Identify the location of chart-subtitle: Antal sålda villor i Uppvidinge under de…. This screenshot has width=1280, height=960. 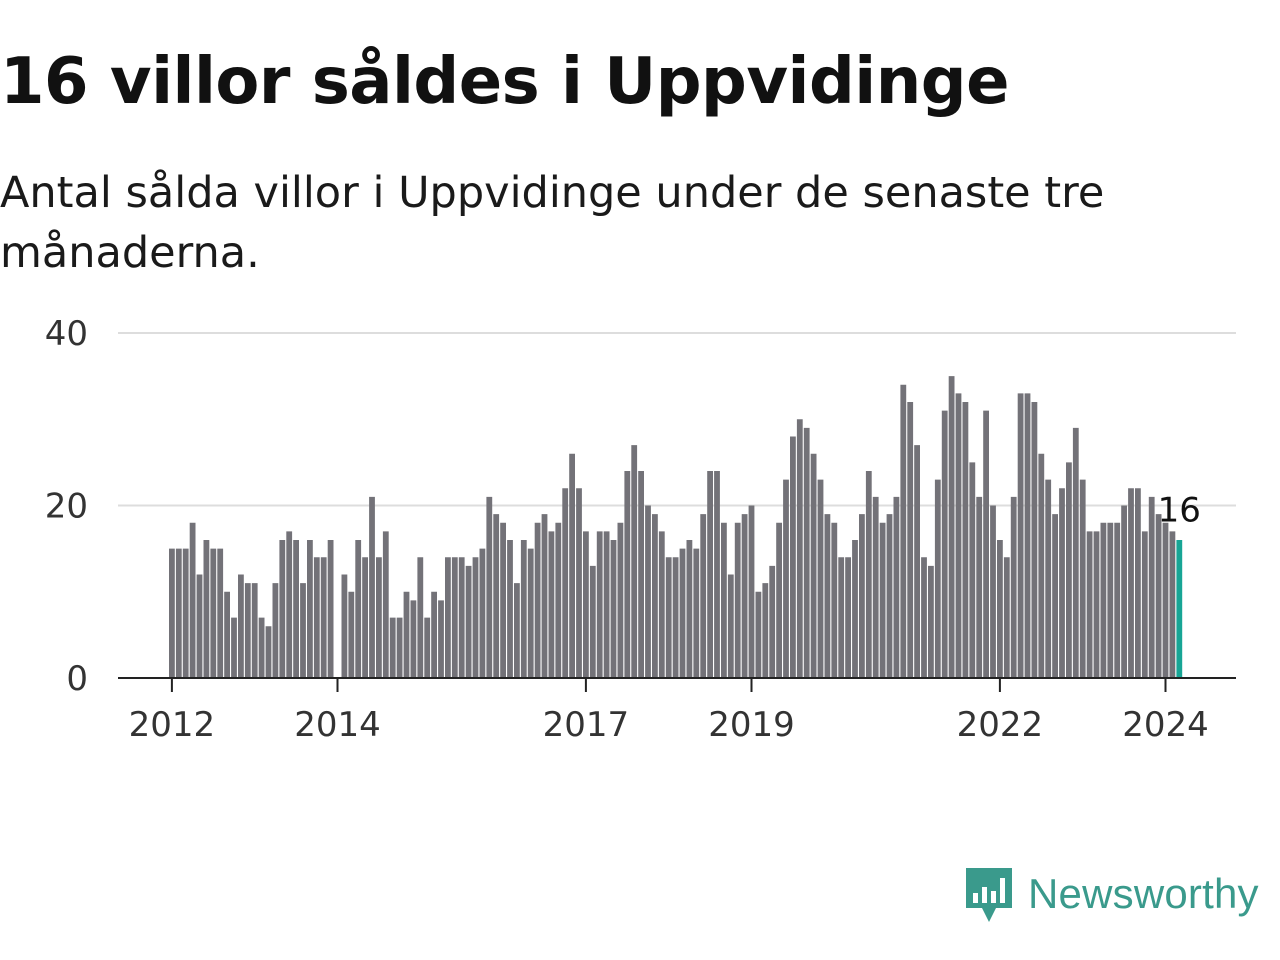
(552, 223).